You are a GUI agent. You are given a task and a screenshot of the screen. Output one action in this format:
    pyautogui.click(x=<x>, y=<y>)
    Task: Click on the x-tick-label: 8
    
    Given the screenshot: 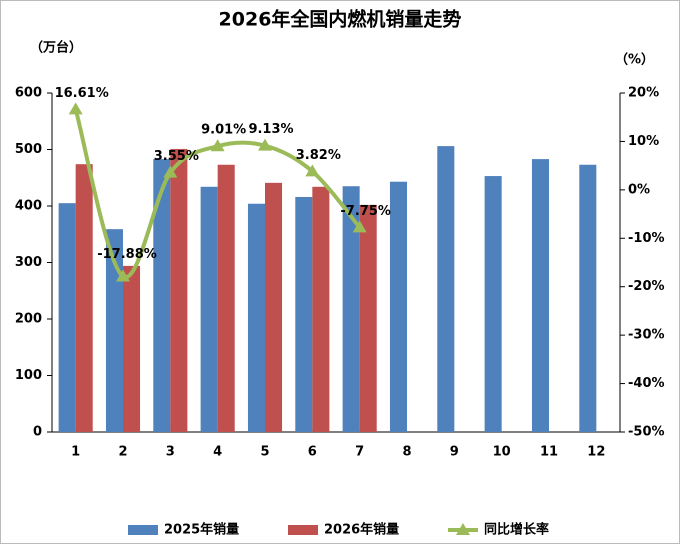 What is the action you would take?
    pyautogui.click(x=406, y=452)
    